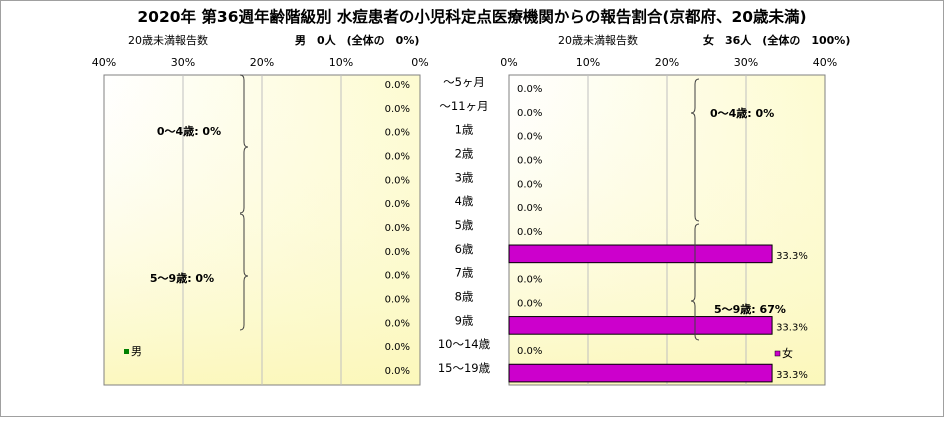  I want to click on female-legend-label: 女, so click(787, 353).